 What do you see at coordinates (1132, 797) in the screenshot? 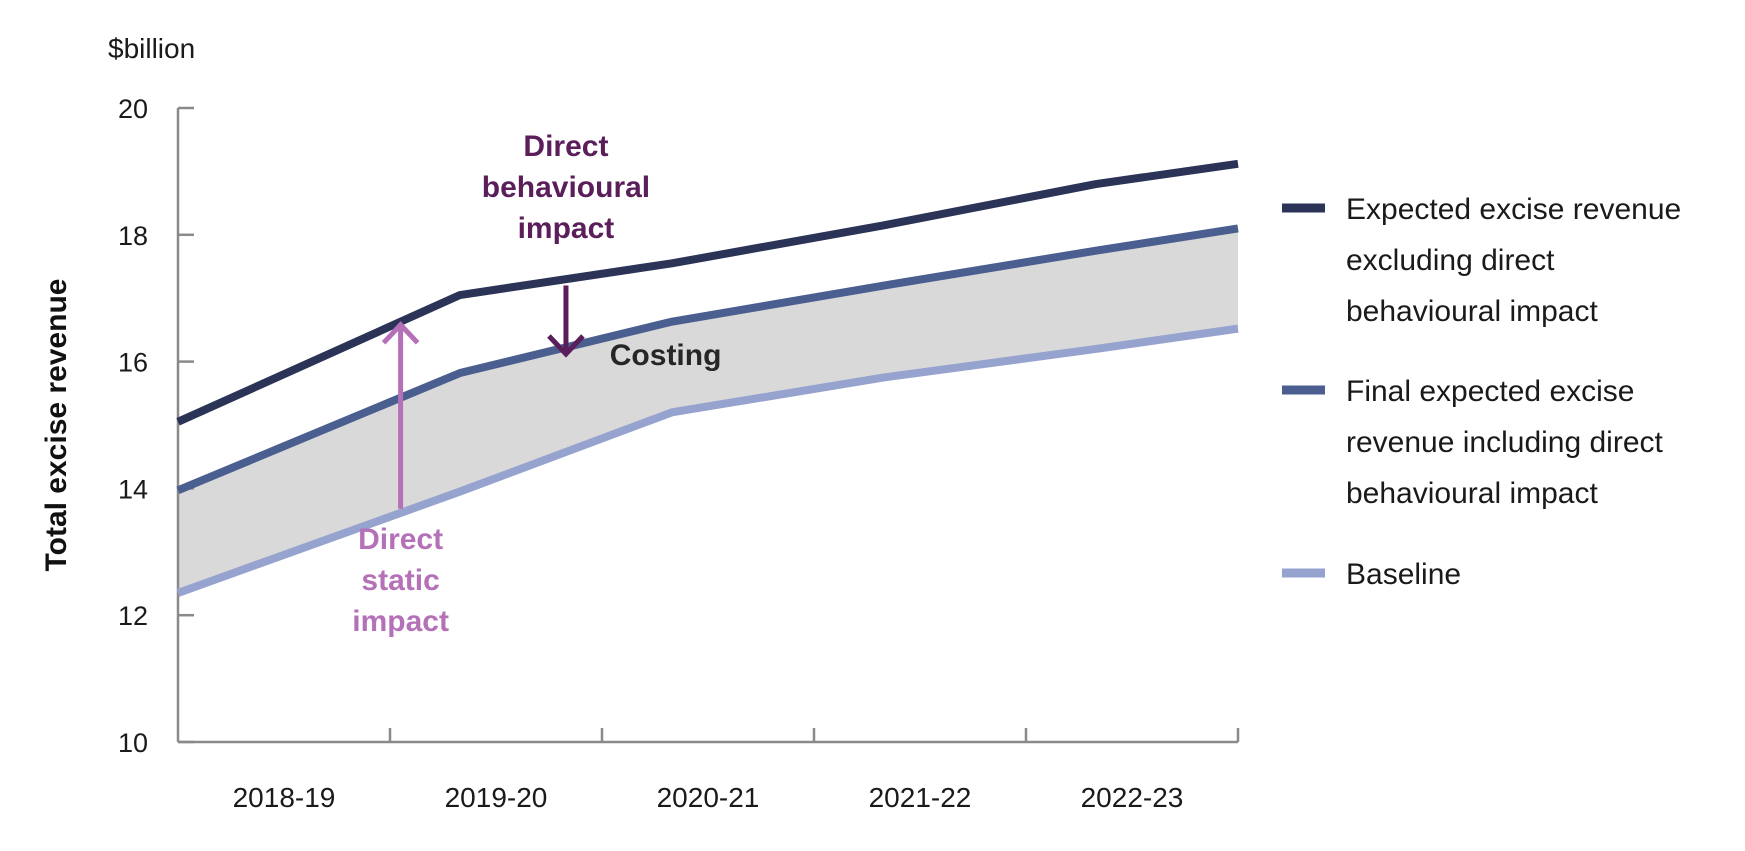
I see `x-category-label: 2022-23` at bounding box center [1132, 797].